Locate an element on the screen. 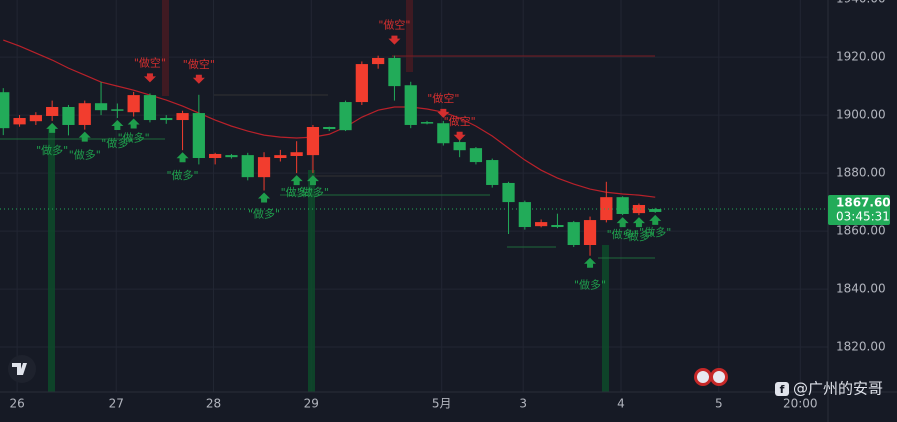 This screenshot has width=897, height=422. x-tick-label: 28 is located at coordinates (213, 404).